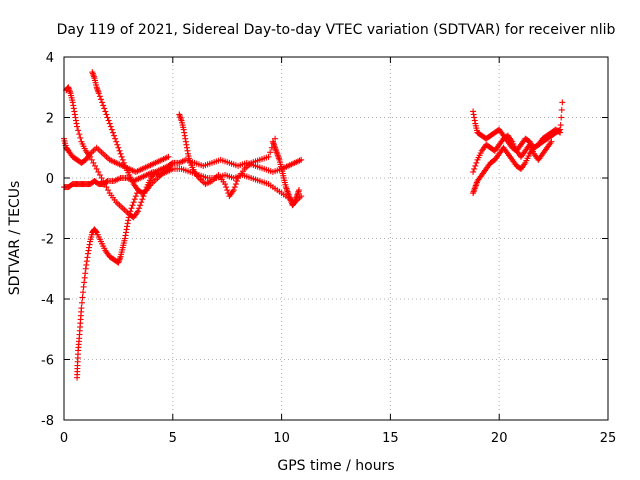  I want to click on y-tick-label: -8, so click(47, 421).